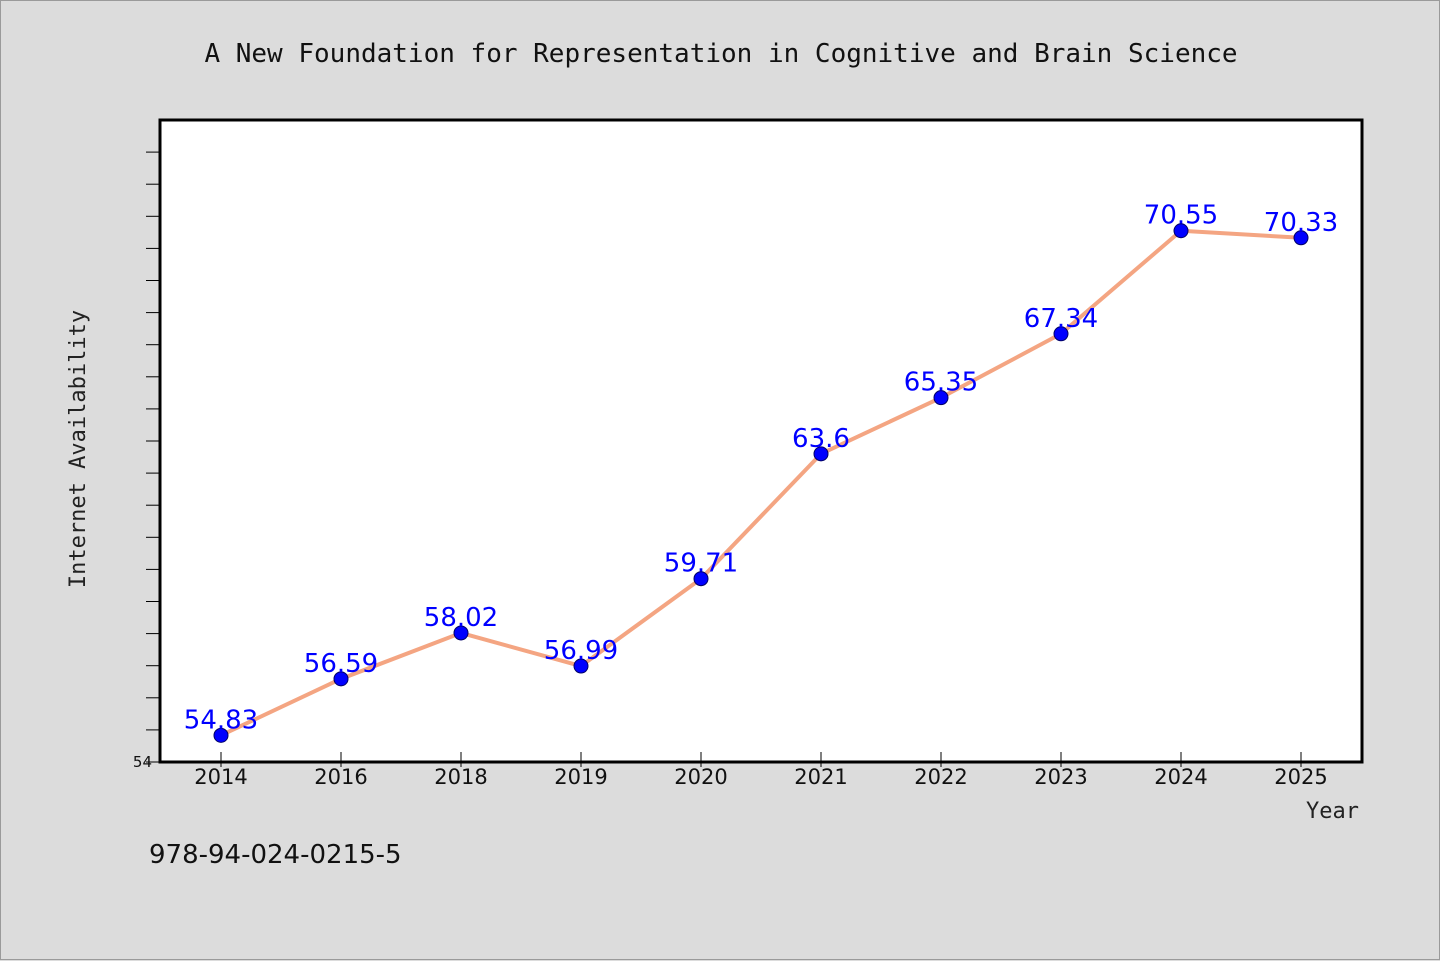 Image resolution: width=1440 pixels, height=961 pixels. Describe the element at coordinates (78, 449) in the screenshot. I see `y-axis-label: Internet Availability` at that location.